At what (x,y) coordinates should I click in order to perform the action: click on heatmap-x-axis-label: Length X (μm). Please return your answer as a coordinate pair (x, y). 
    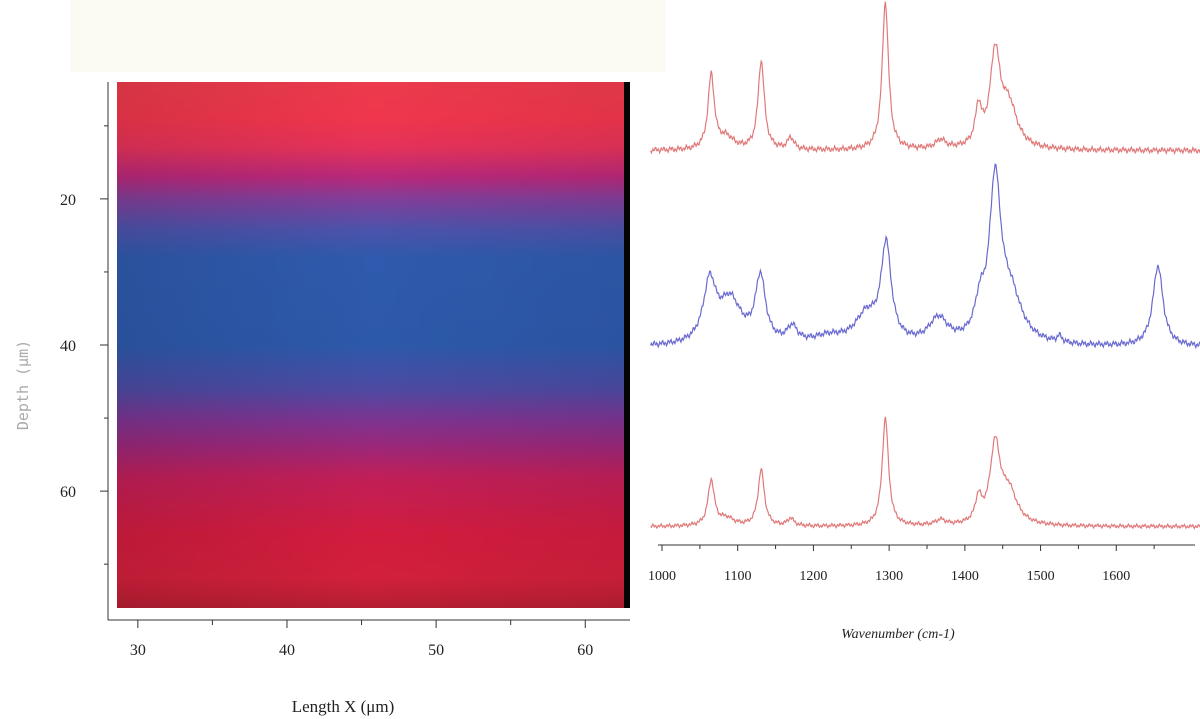
    Looking at the image, I should click on (343, 706).